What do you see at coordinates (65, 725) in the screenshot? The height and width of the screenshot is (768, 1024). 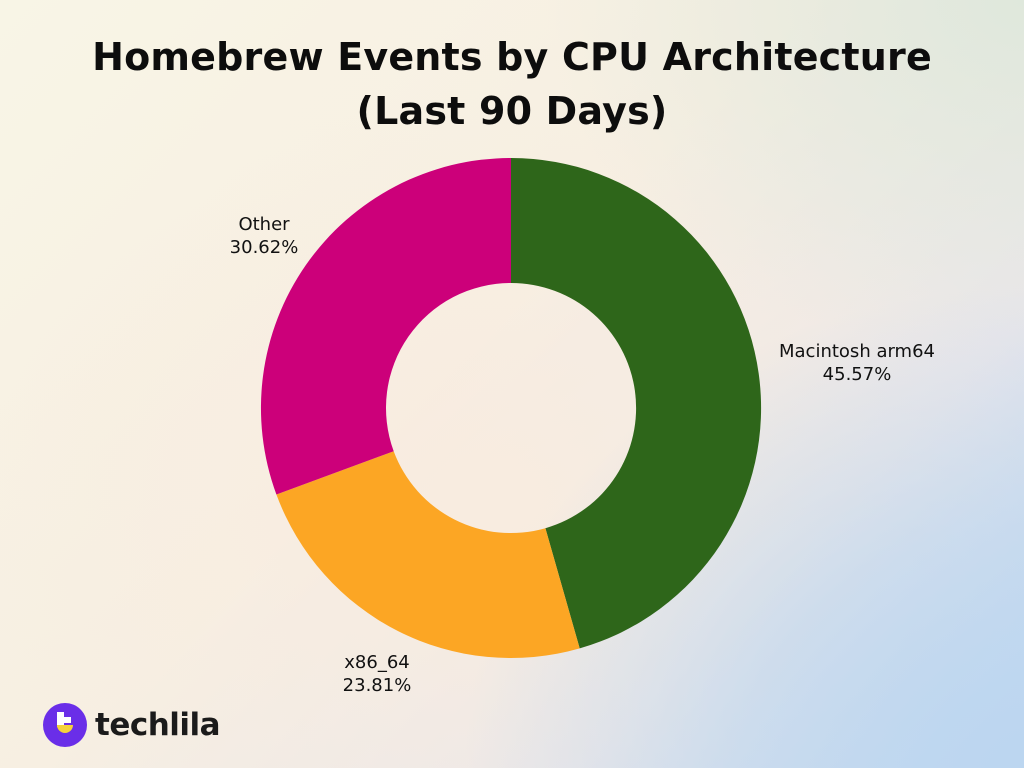 I see `techlila-logo-icon` at bounding box center [65, 725].